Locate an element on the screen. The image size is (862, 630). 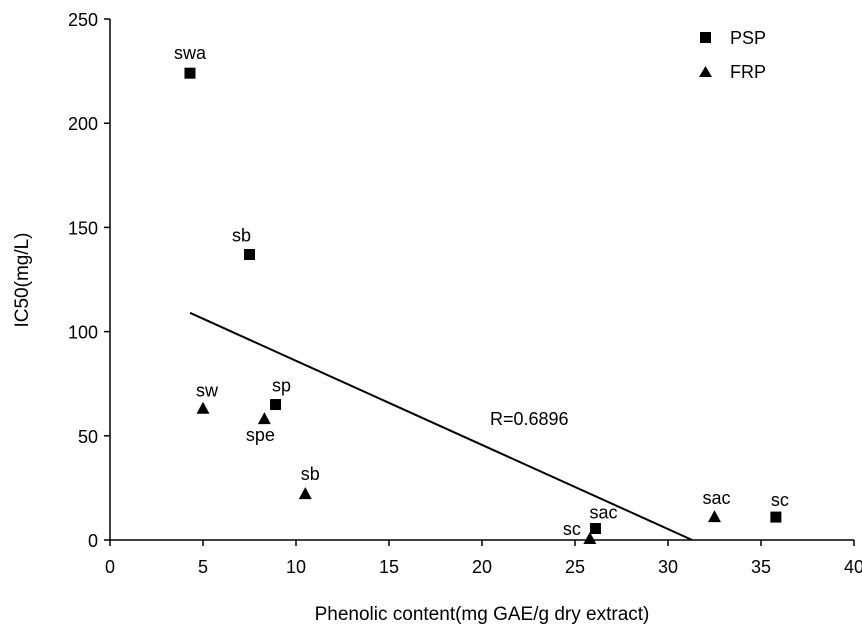
x-tick-label: 5 is located at coordinates (203, 567).